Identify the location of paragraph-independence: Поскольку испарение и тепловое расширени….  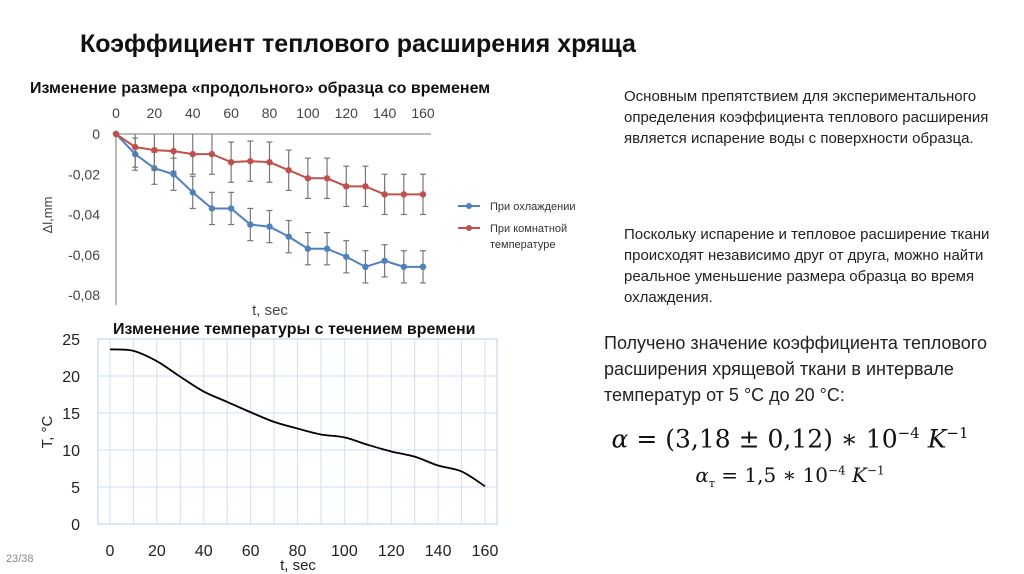
(807, 266).